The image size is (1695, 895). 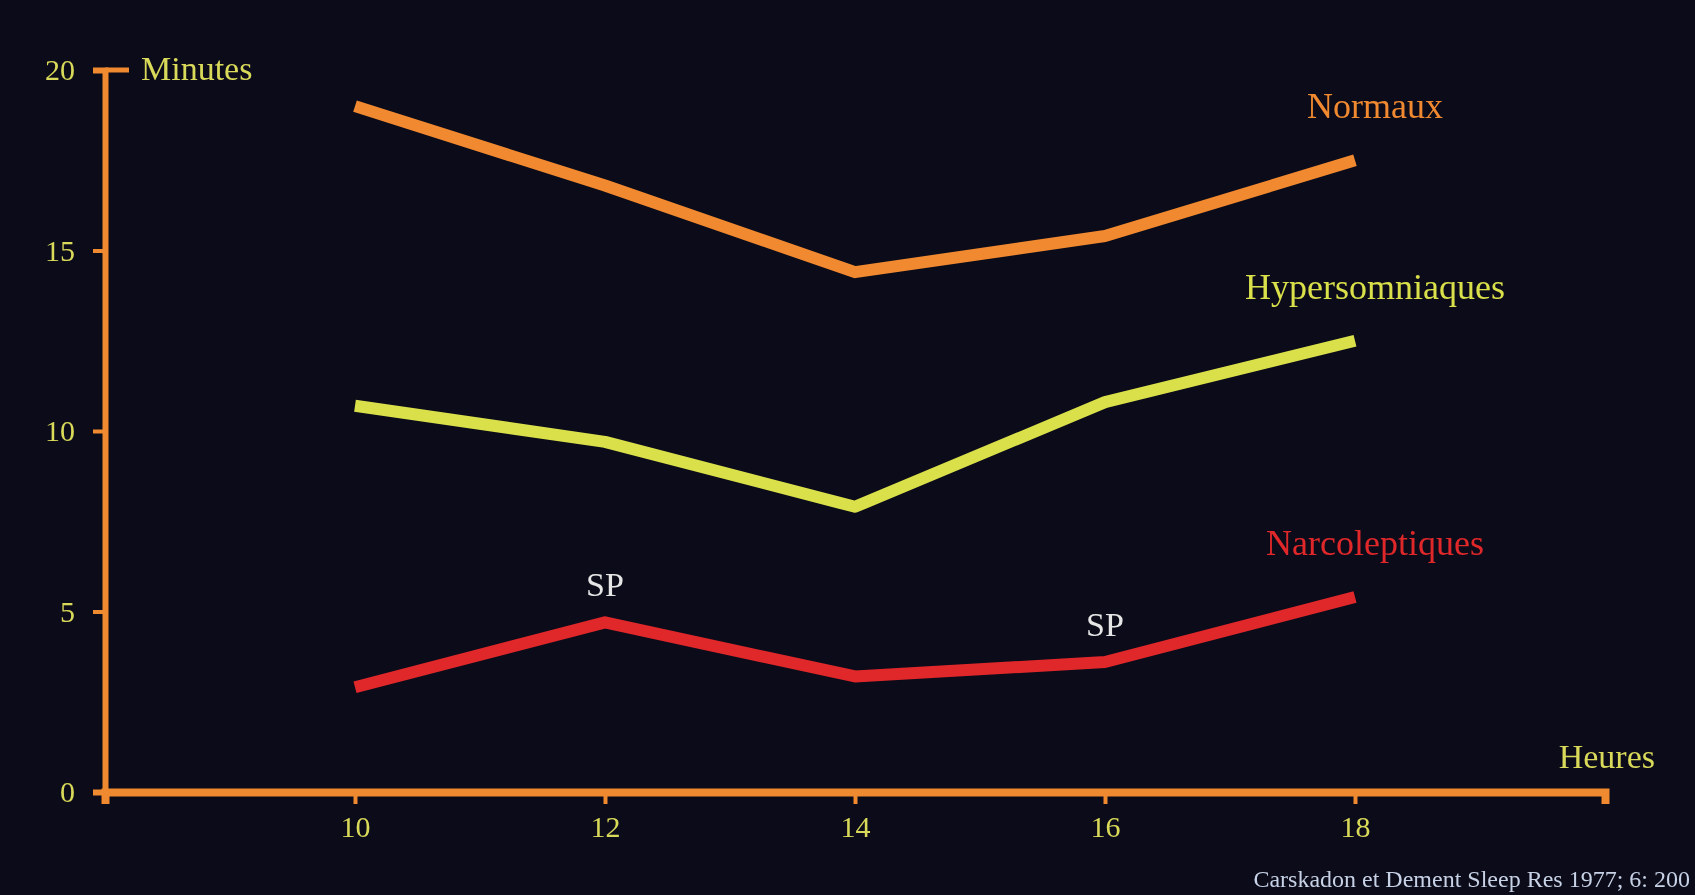 I want to click on x-tick-label: 18, so click(x=1355, y=827).